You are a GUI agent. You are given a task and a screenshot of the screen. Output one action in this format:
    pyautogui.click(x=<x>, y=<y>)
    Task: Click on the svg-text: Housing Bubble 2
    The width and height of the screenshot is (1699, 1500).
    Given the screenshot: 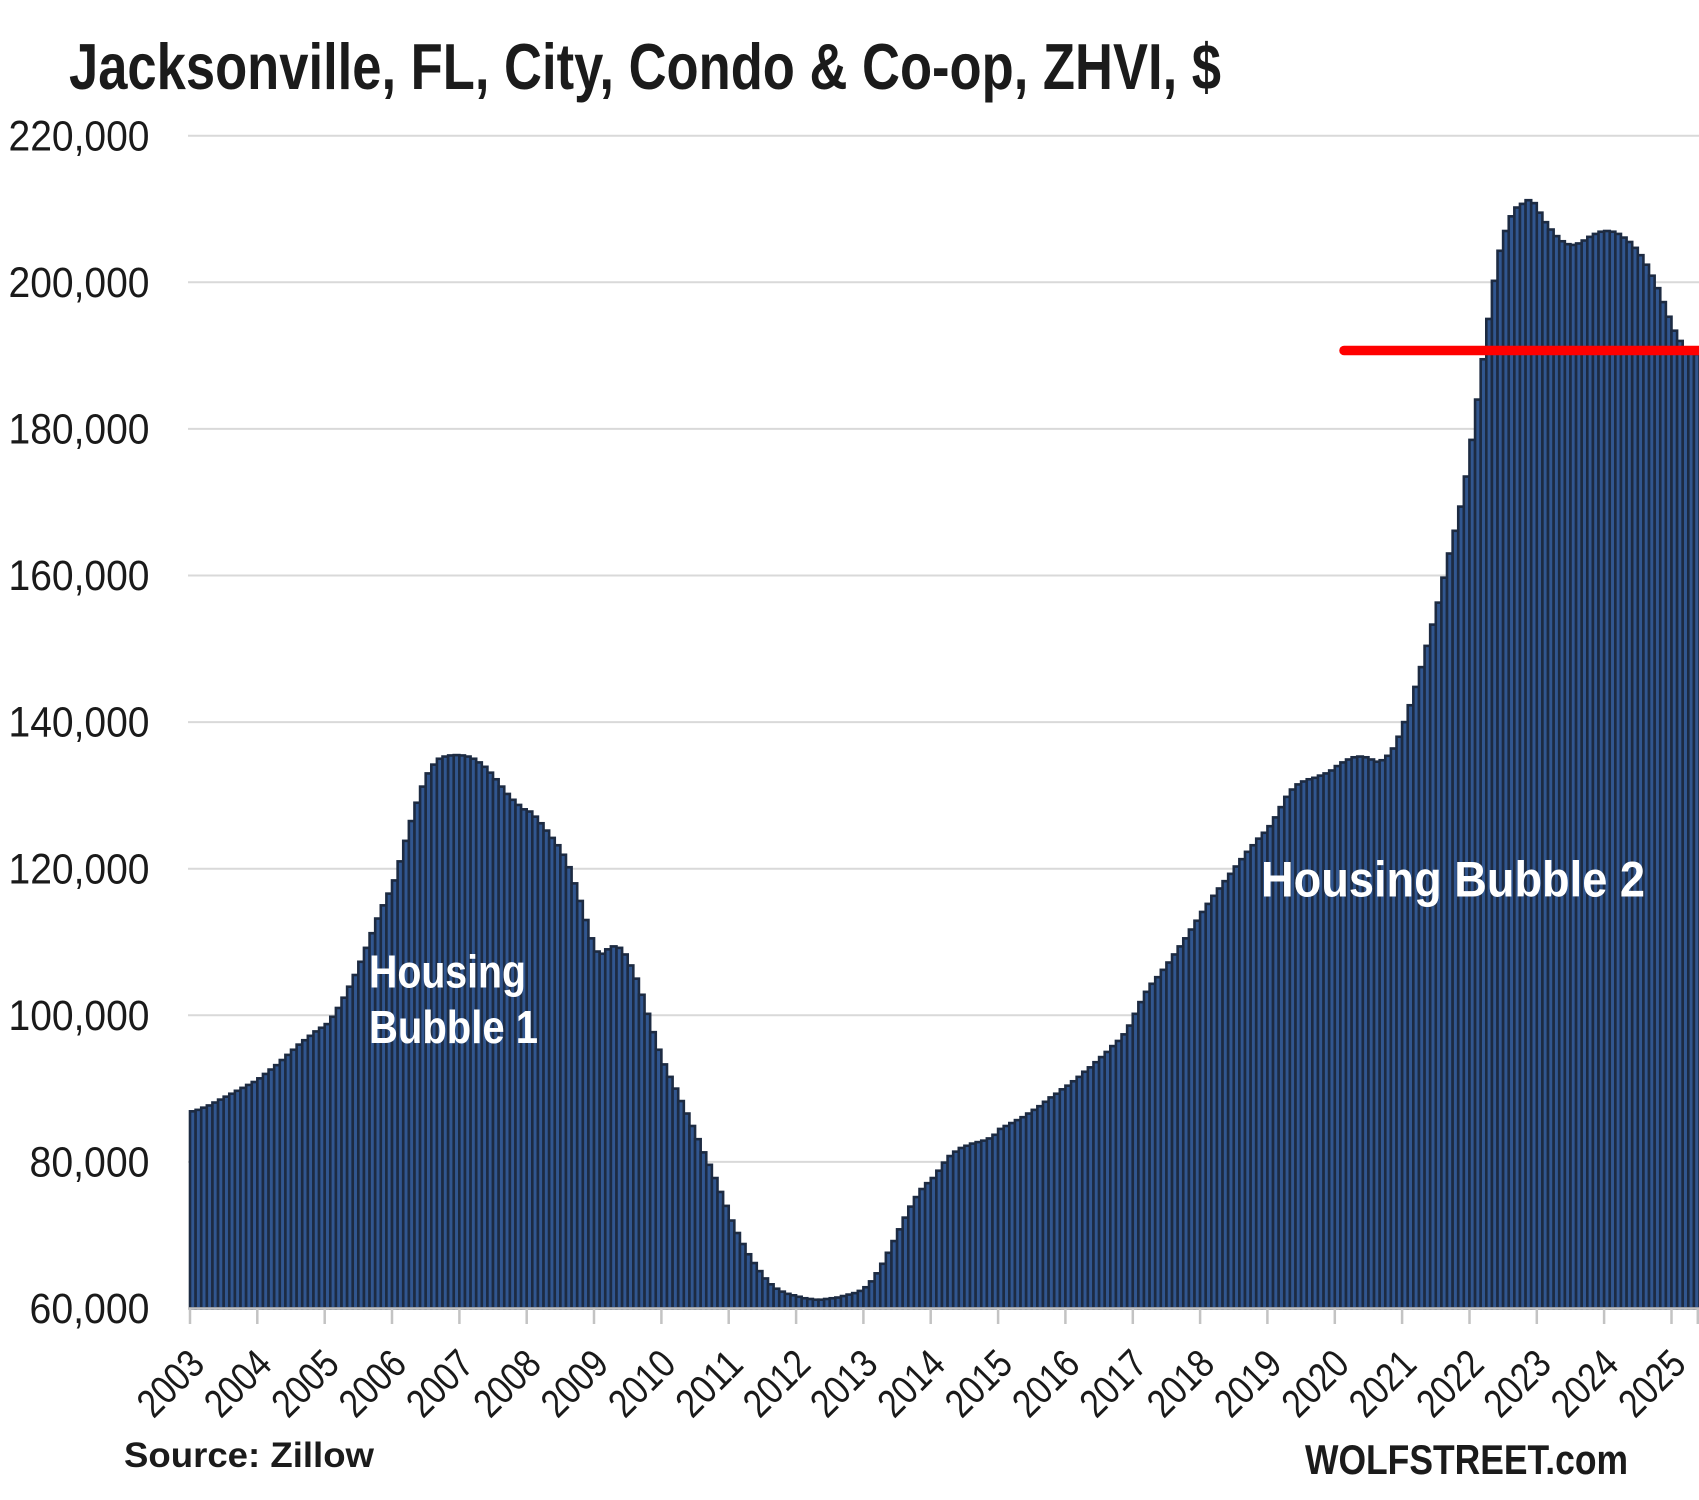 What is the action you would take?
    pyautogui.click(x=1453, y=879)
    